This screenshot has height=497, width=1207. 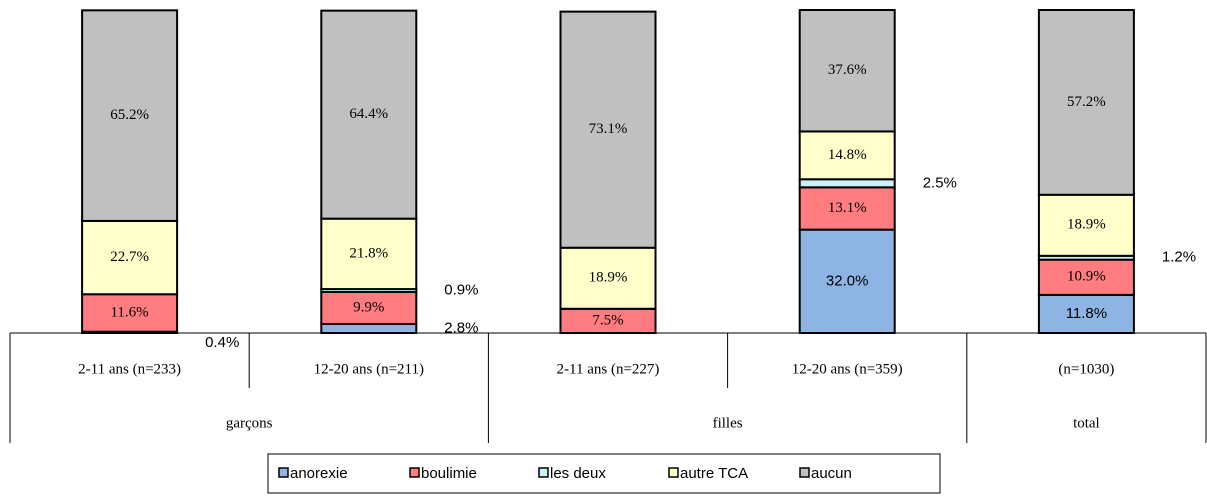 What do you see at coordinates (608, 369) in the screenshot?
I see `x-tick-label: 2-11 ans (n=227)` at bounding box center [608, 369].